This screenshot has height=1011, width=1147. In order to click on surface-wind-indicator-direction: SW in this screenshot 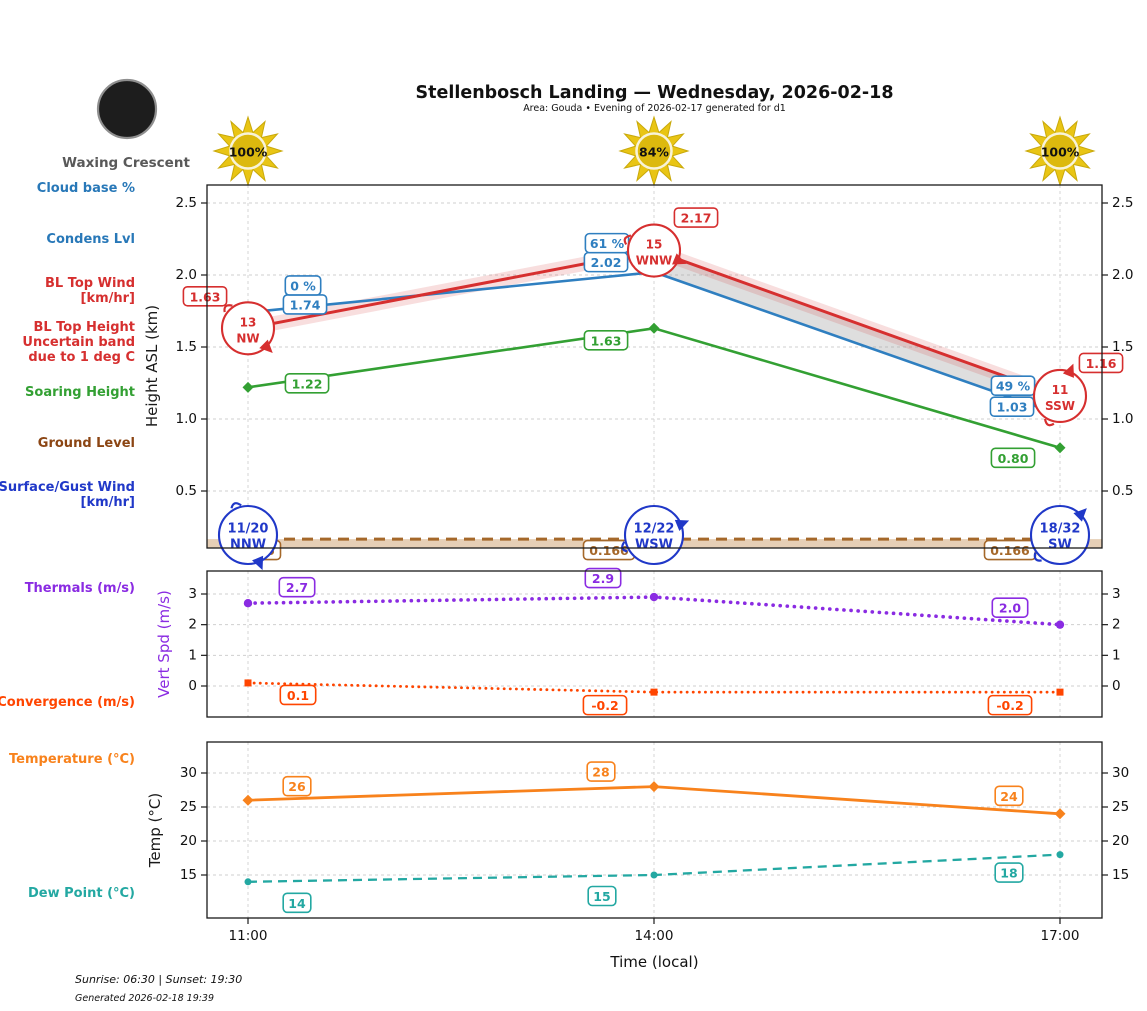, I will do `click(1060, 545)`.